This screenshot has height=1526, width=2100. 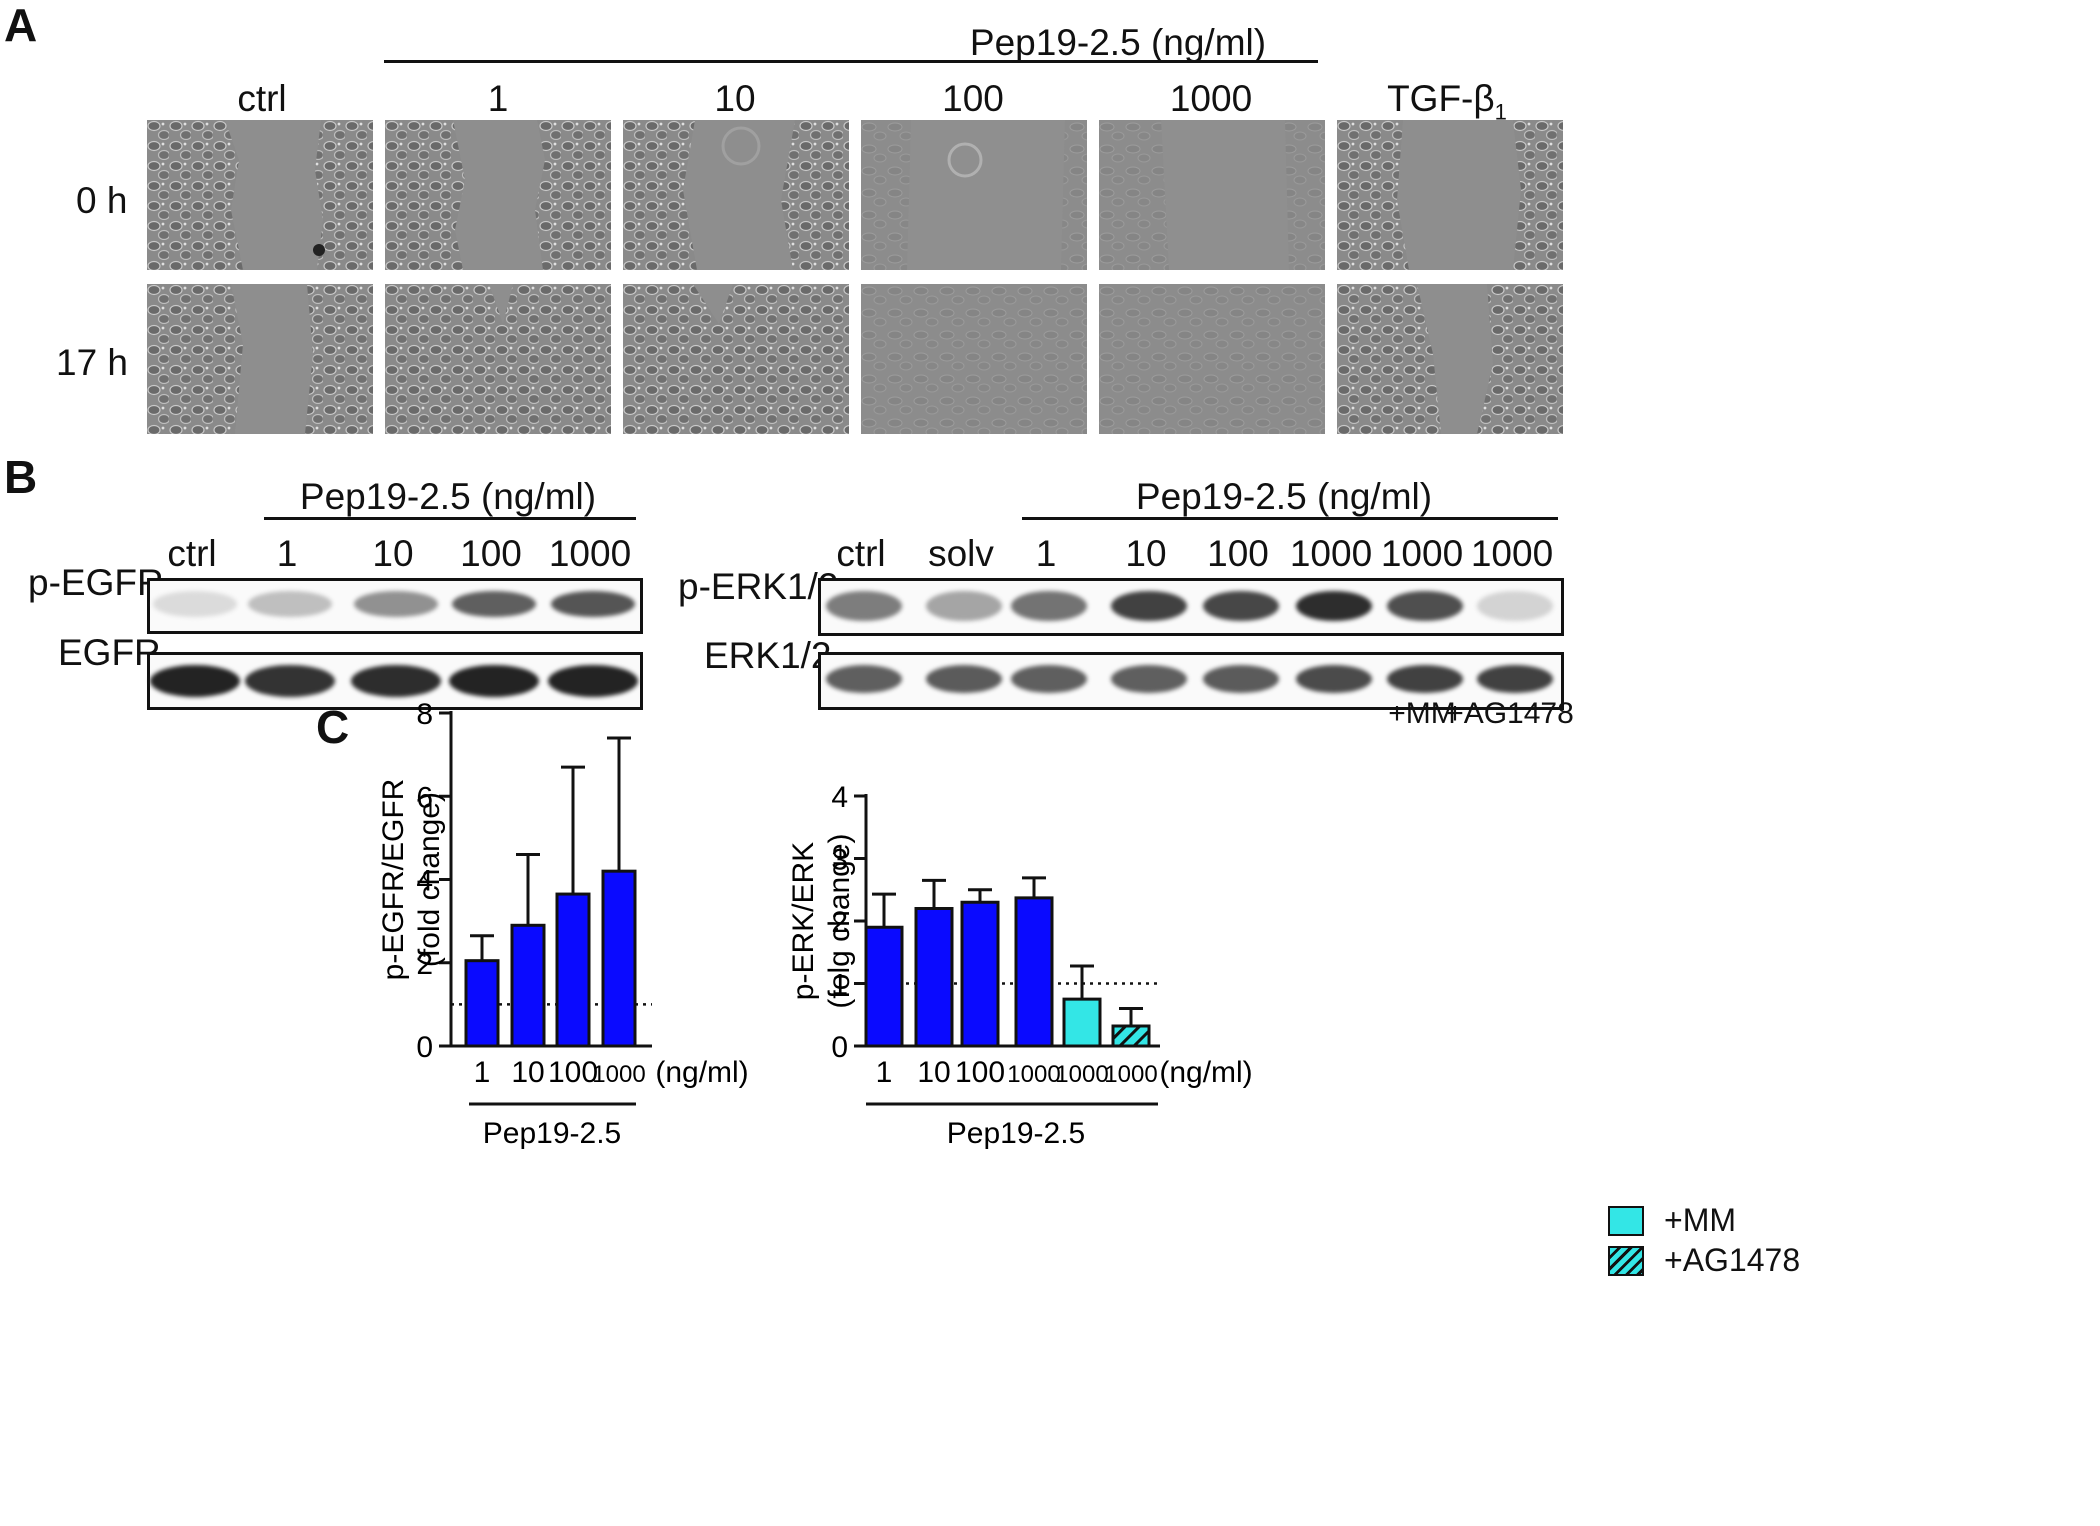 I want to click on panel-b-letter: B, so click(x=21, y=477).